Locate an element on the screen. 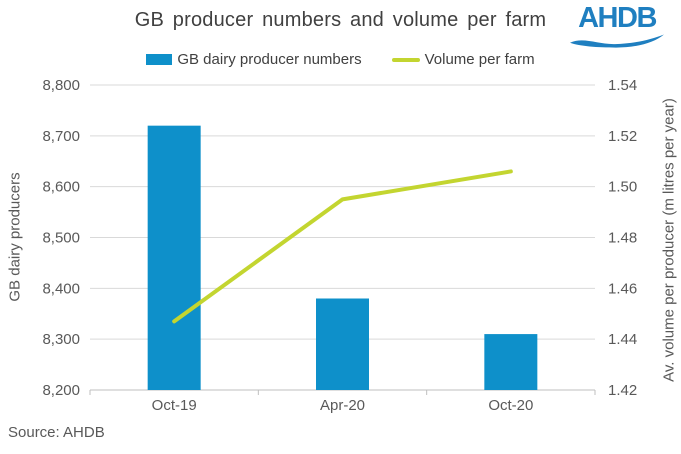  left-axis-tick-label: 8,500 is located at coordinates (61, 238).